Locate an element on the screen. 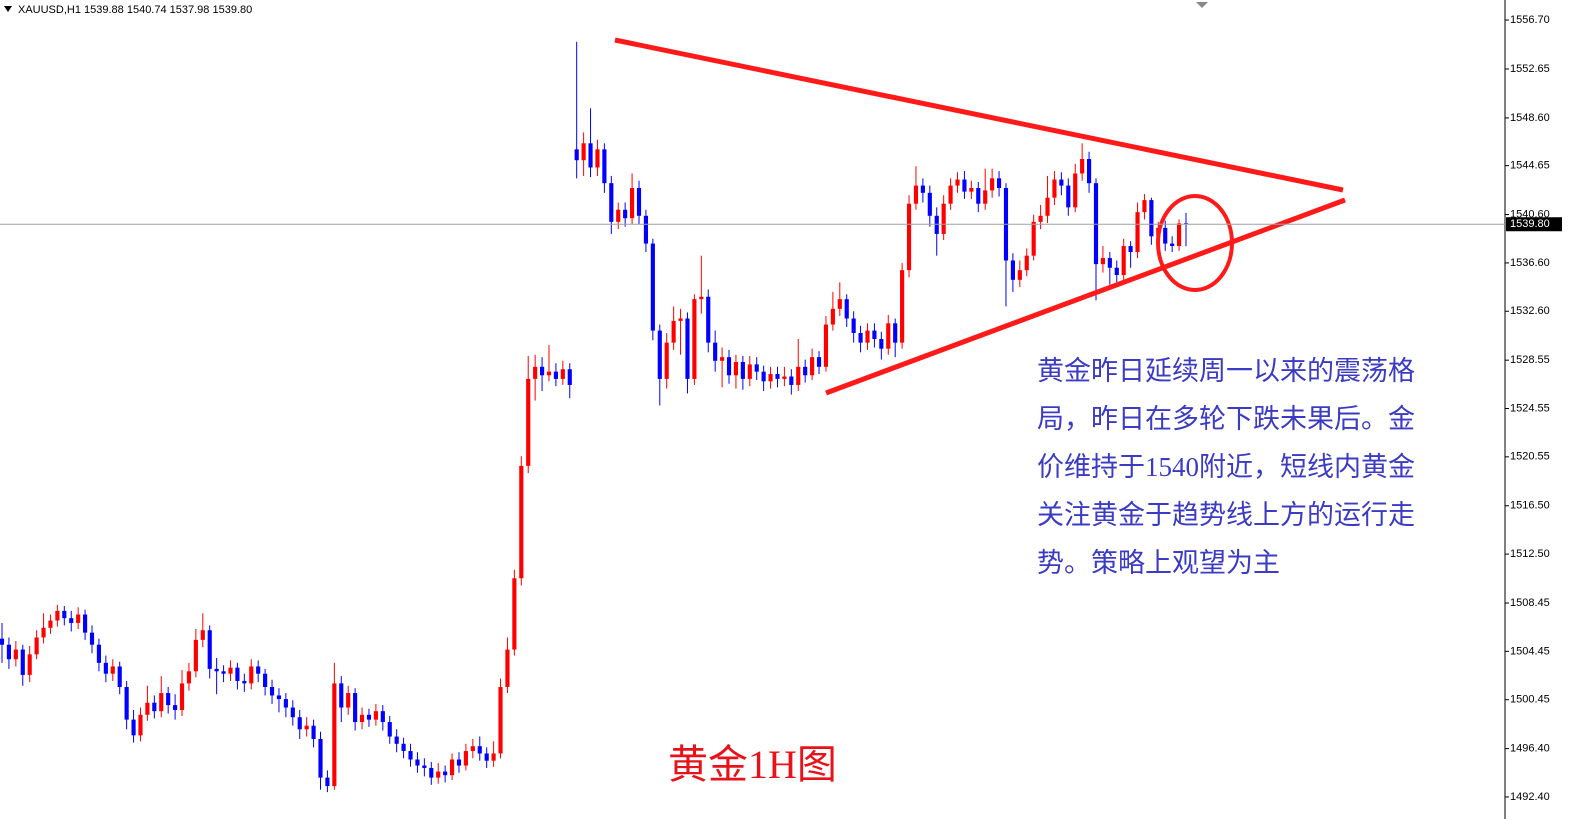  menu-arrow is located at coordinates (8, 9).